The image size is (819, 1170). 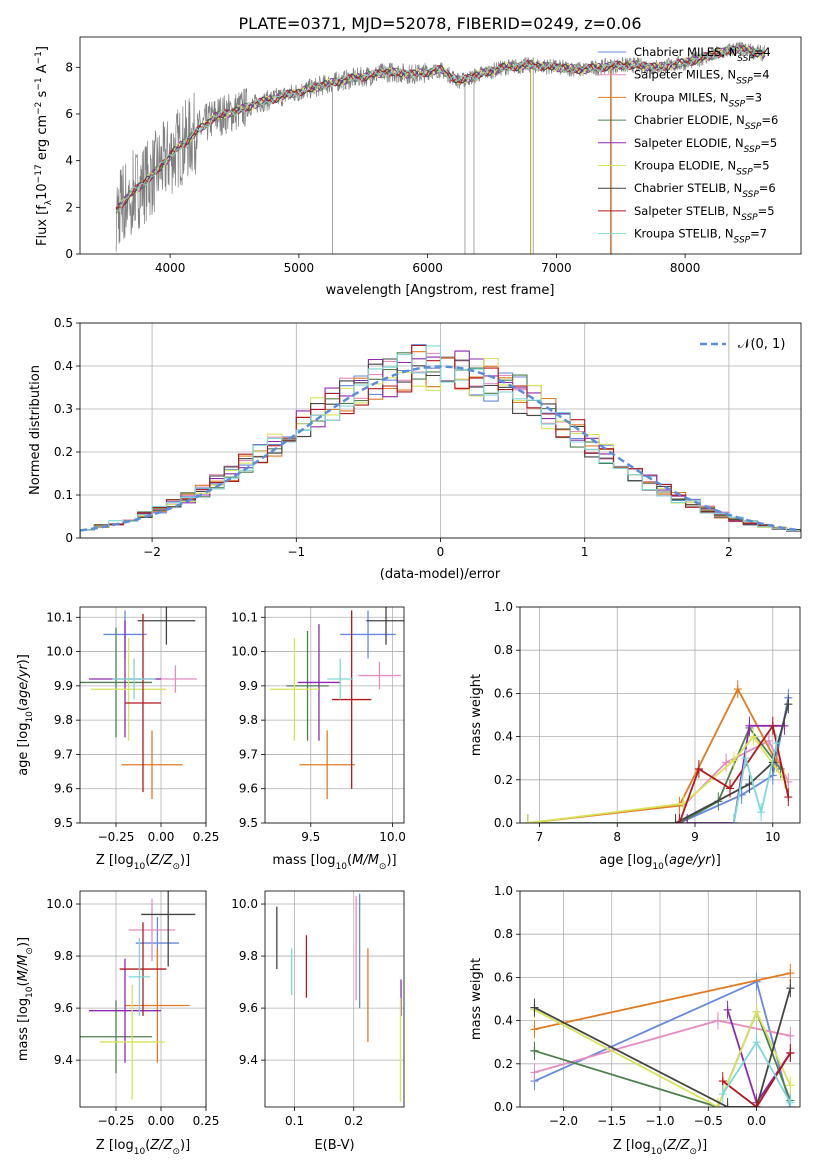 I want to click on tick-label-x: 0, so click(x=441, y=552).